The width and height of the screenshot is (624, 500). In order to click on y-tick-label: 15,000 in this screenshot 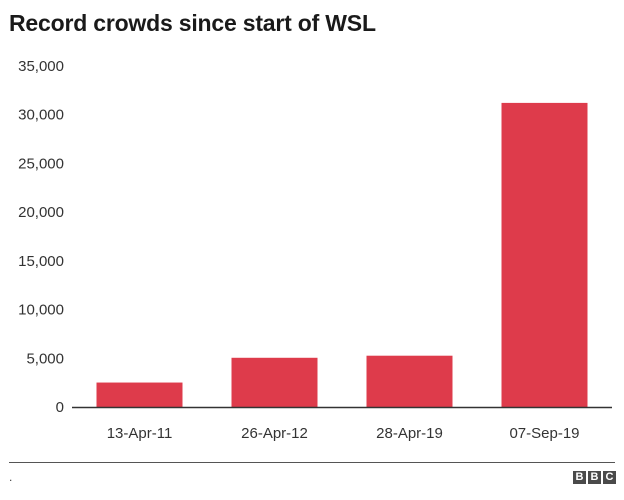, I will do `click(41, 261)`.